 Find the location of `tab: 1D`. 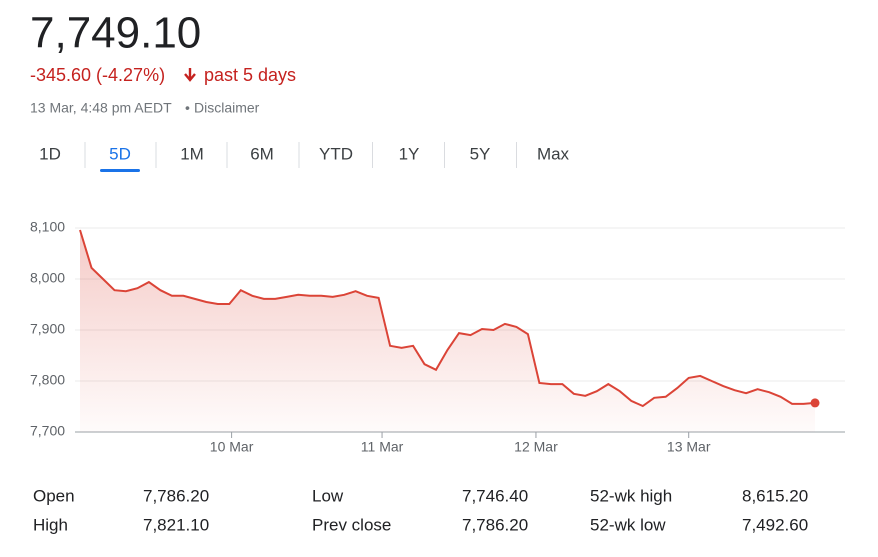

tab: 1D is located at coordinates (50, 153).